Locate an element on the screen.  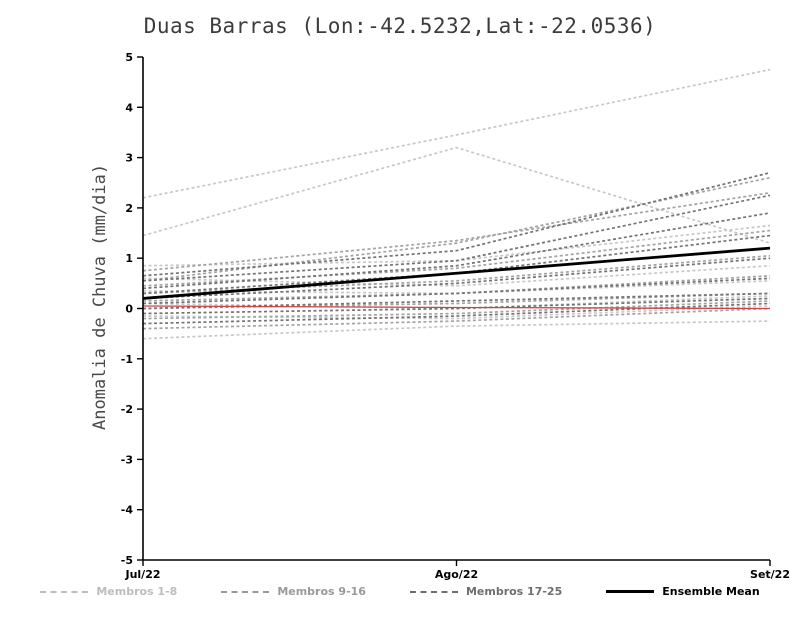
svg-text: Set/22 is located at coordinates (770, 574).